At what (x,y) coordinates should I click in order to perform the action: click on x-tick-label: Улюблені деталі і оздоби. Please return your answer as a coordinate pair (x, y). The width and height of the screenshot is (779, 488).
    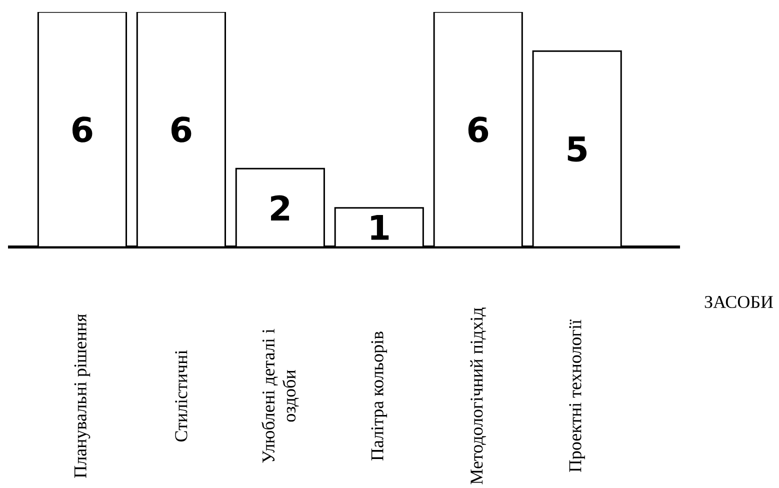
    Looking at the image, I should click on (280, 395).